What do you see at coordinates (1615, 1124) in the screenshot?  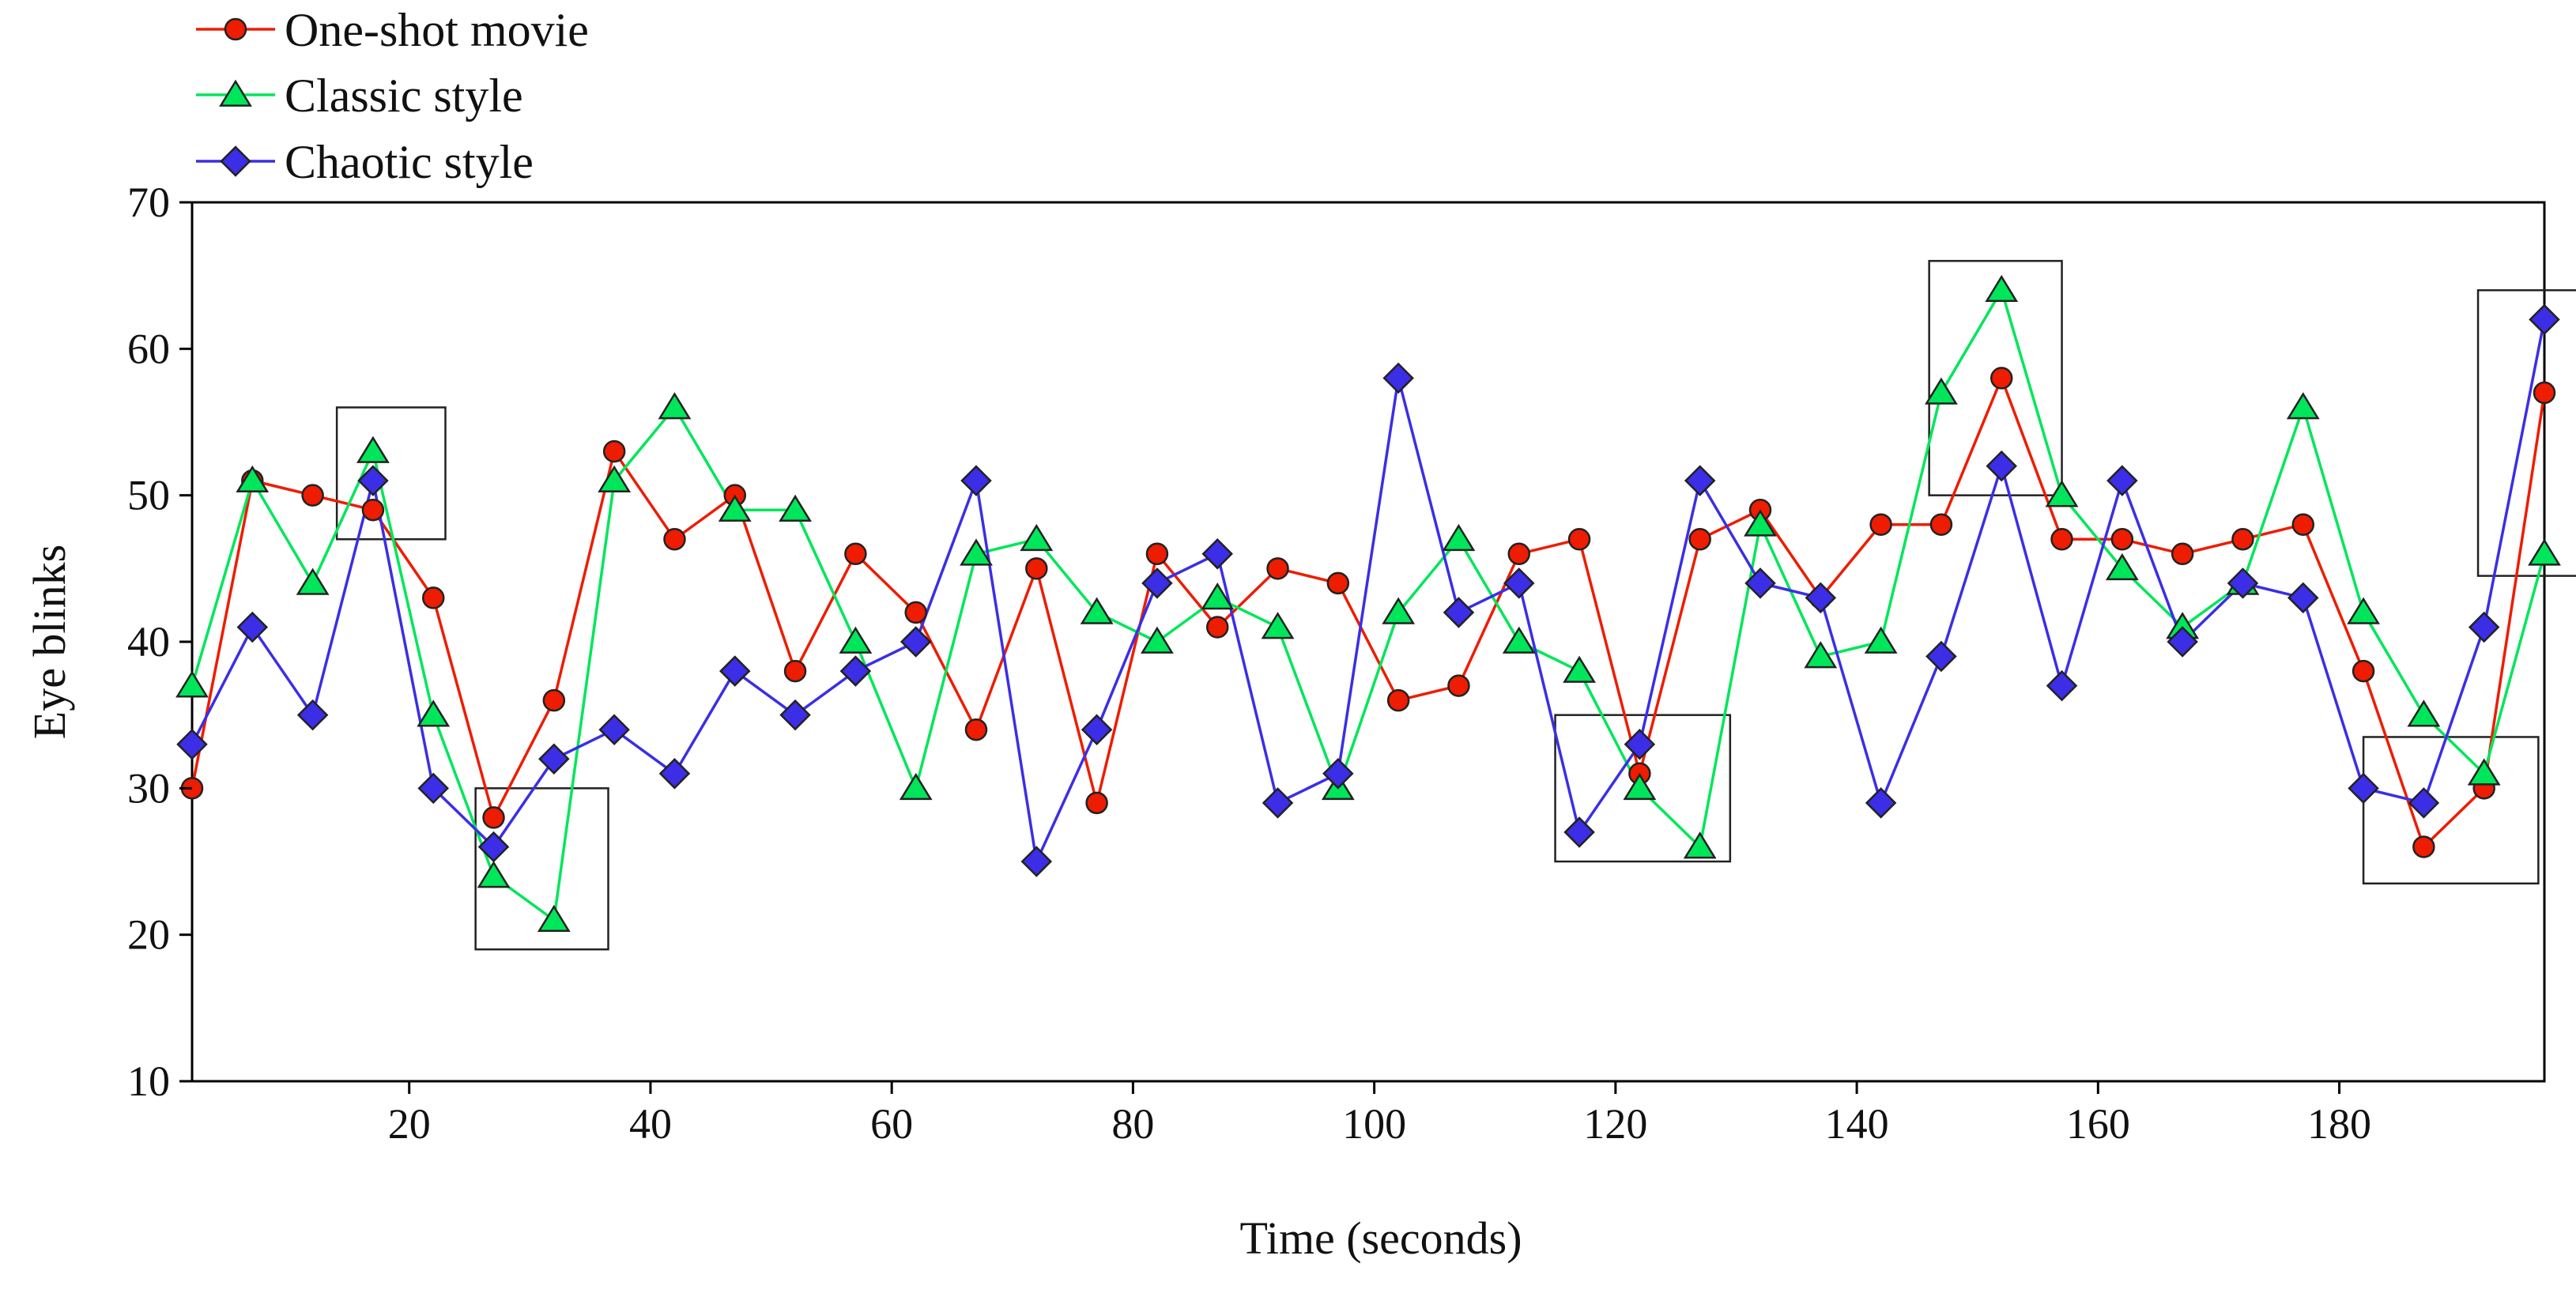 I see `x-tick-label-120: 120` at bounding box center [1615, 1124].